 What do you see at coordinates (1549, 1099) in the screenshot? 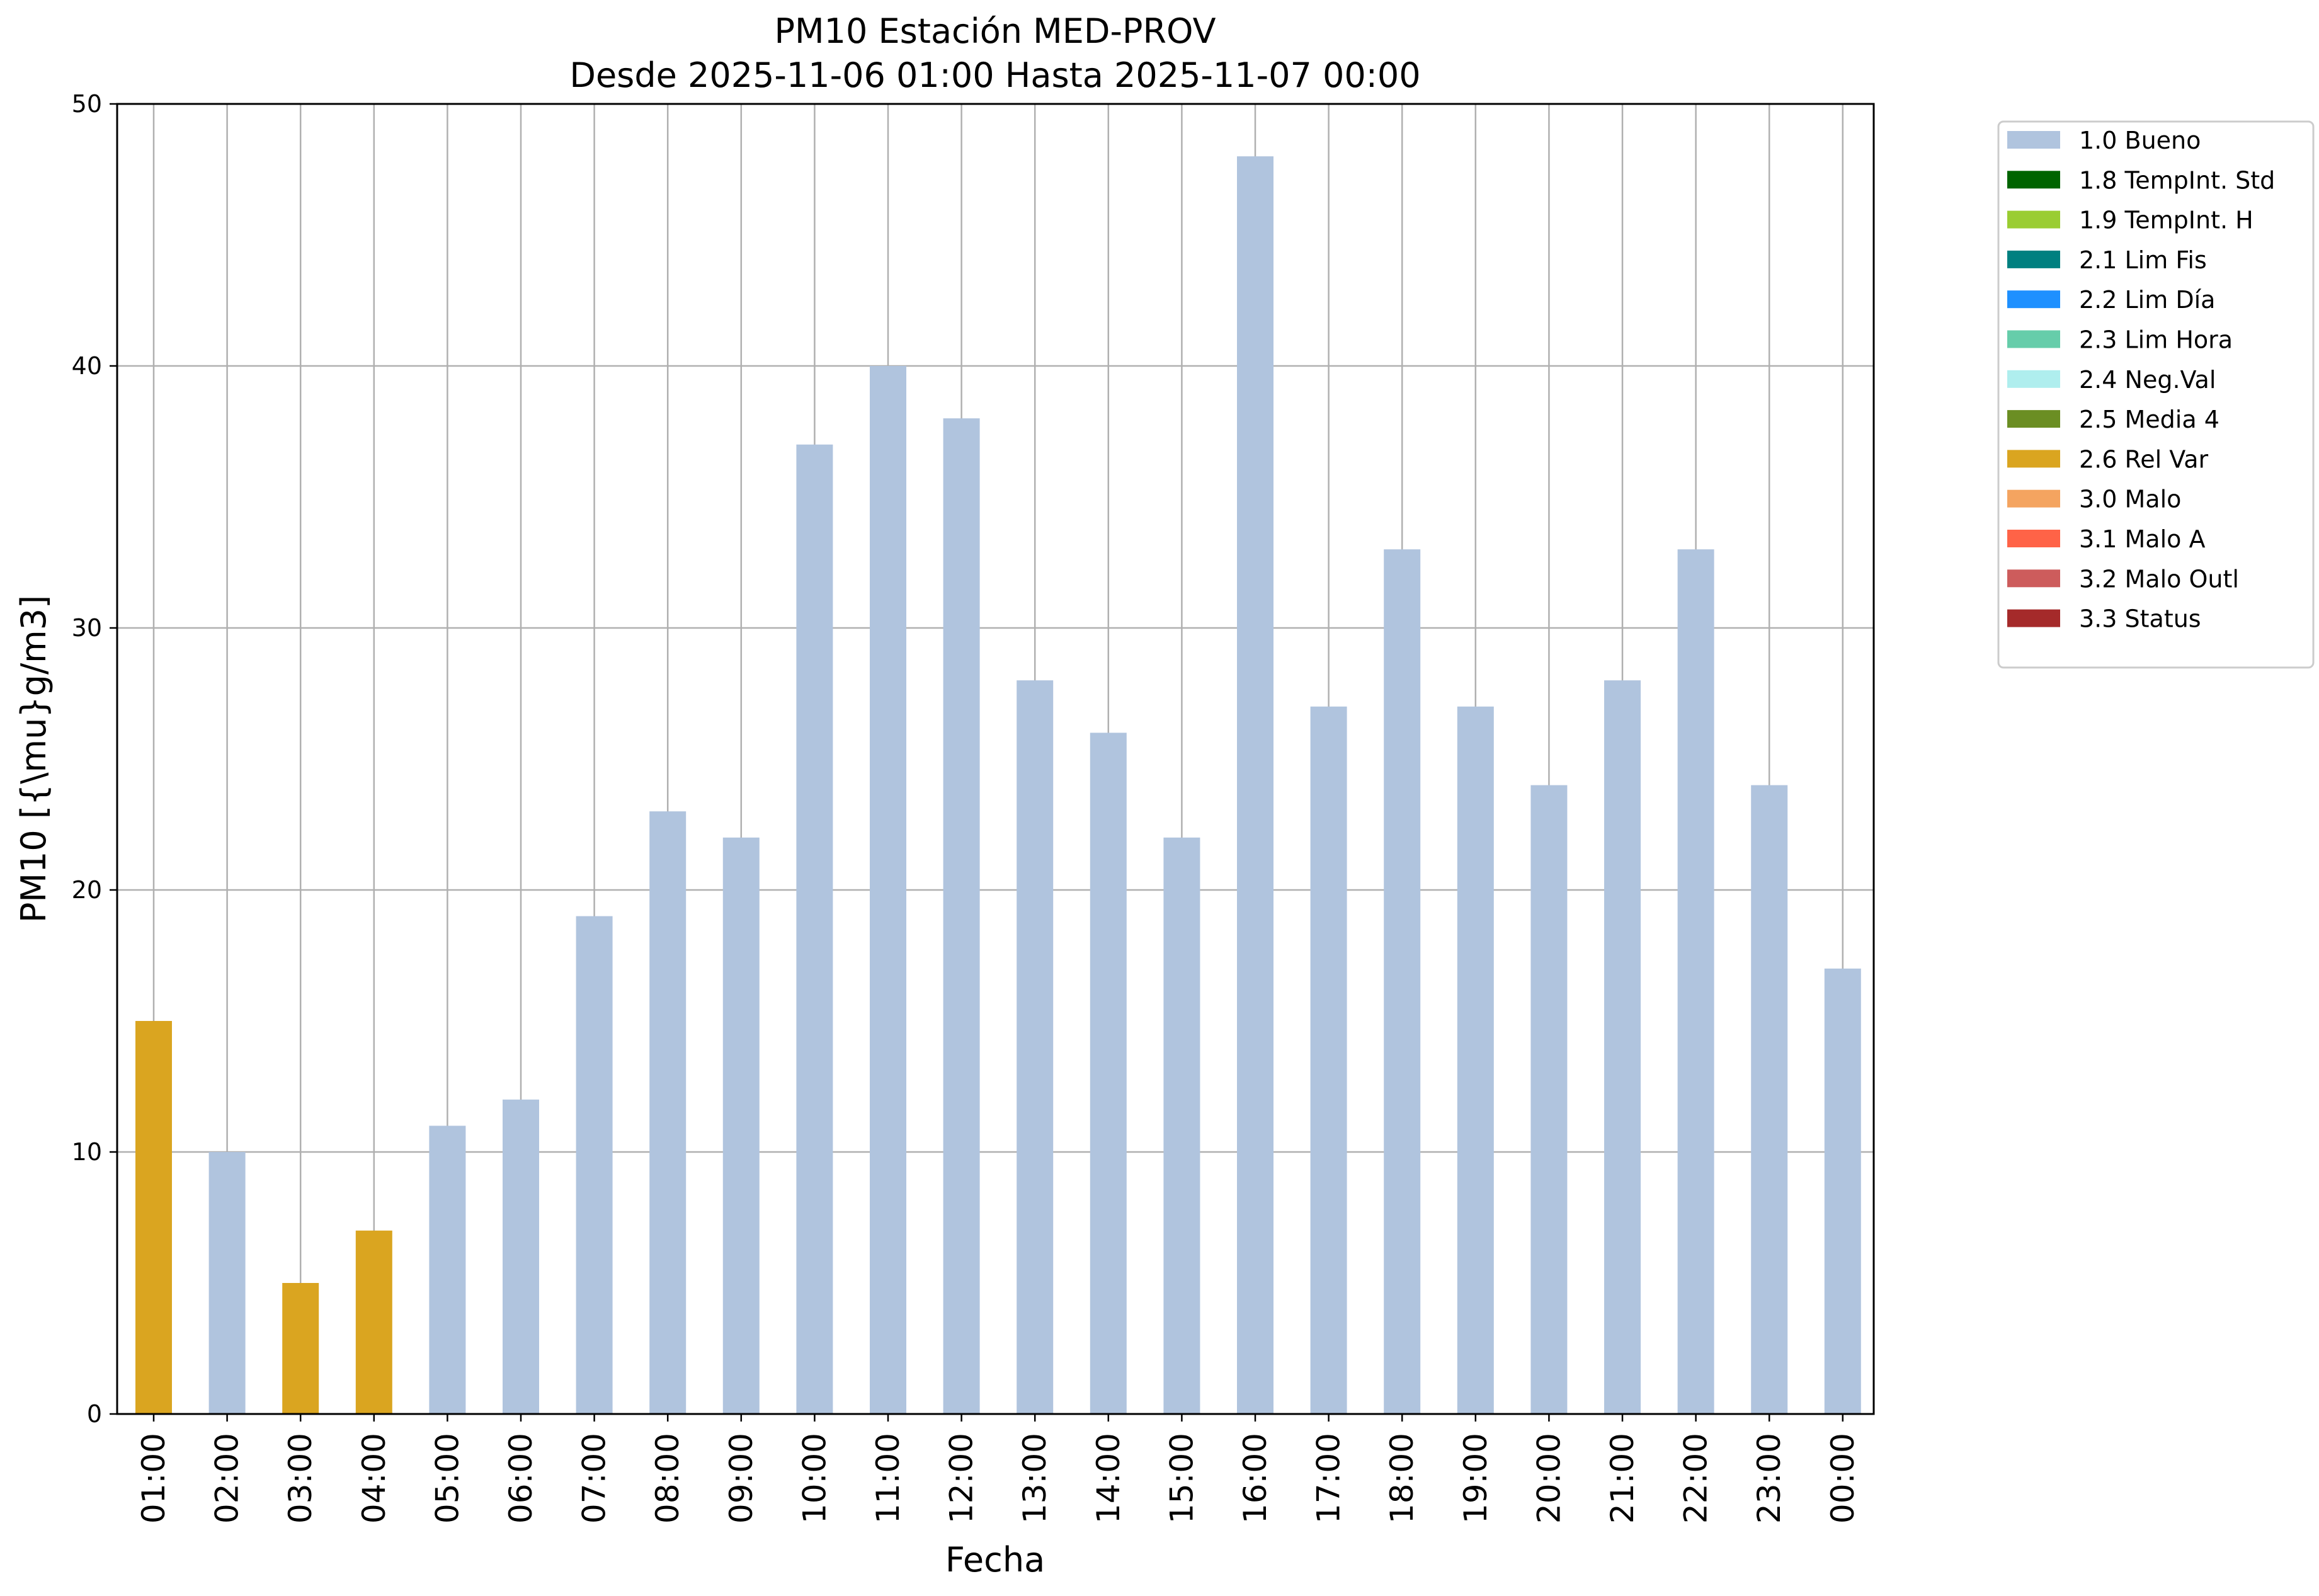
I see `bar-2000` at bounding box center [1549, 1099].